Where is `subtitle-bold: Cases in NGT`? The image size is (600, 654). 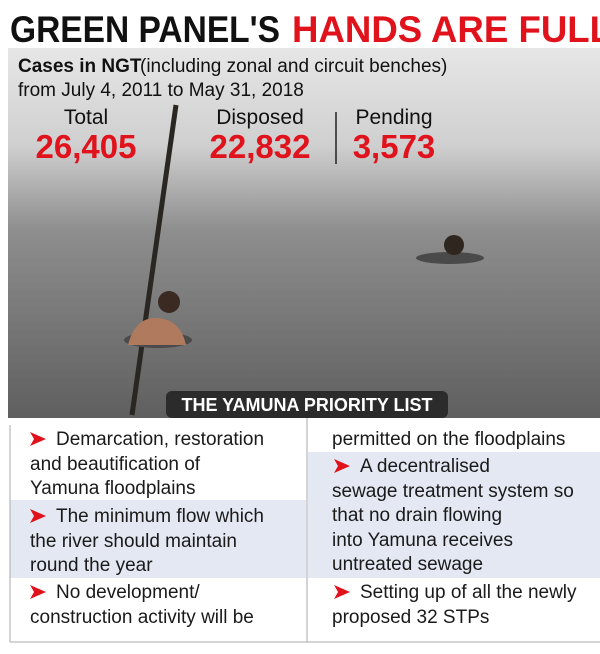 subtitle-bold: Cases in NGT is located at coordinates (80, 66).